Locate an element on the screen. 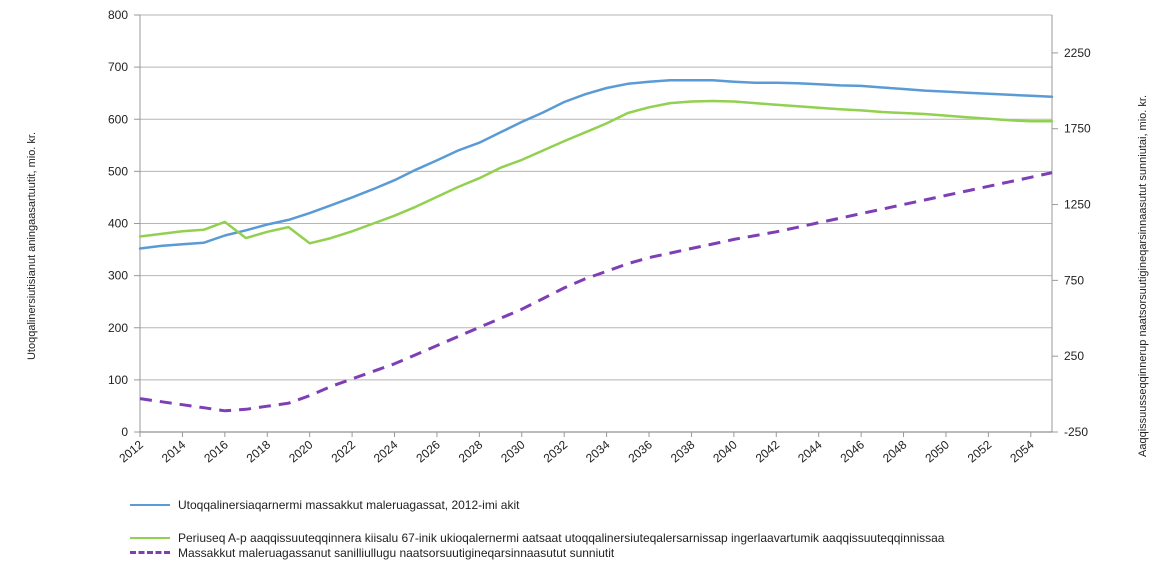 The image size is (1156, 587). left-tick-label: 300 is located at coordinates (118, 276).